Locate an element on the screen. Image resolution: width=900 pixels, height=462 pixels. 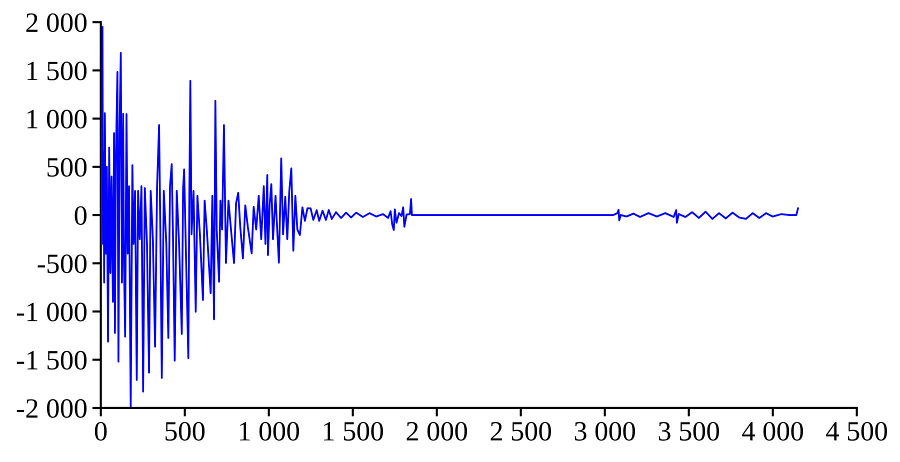
x-tick-label: 1 000 is located at coordinates (269, 431).